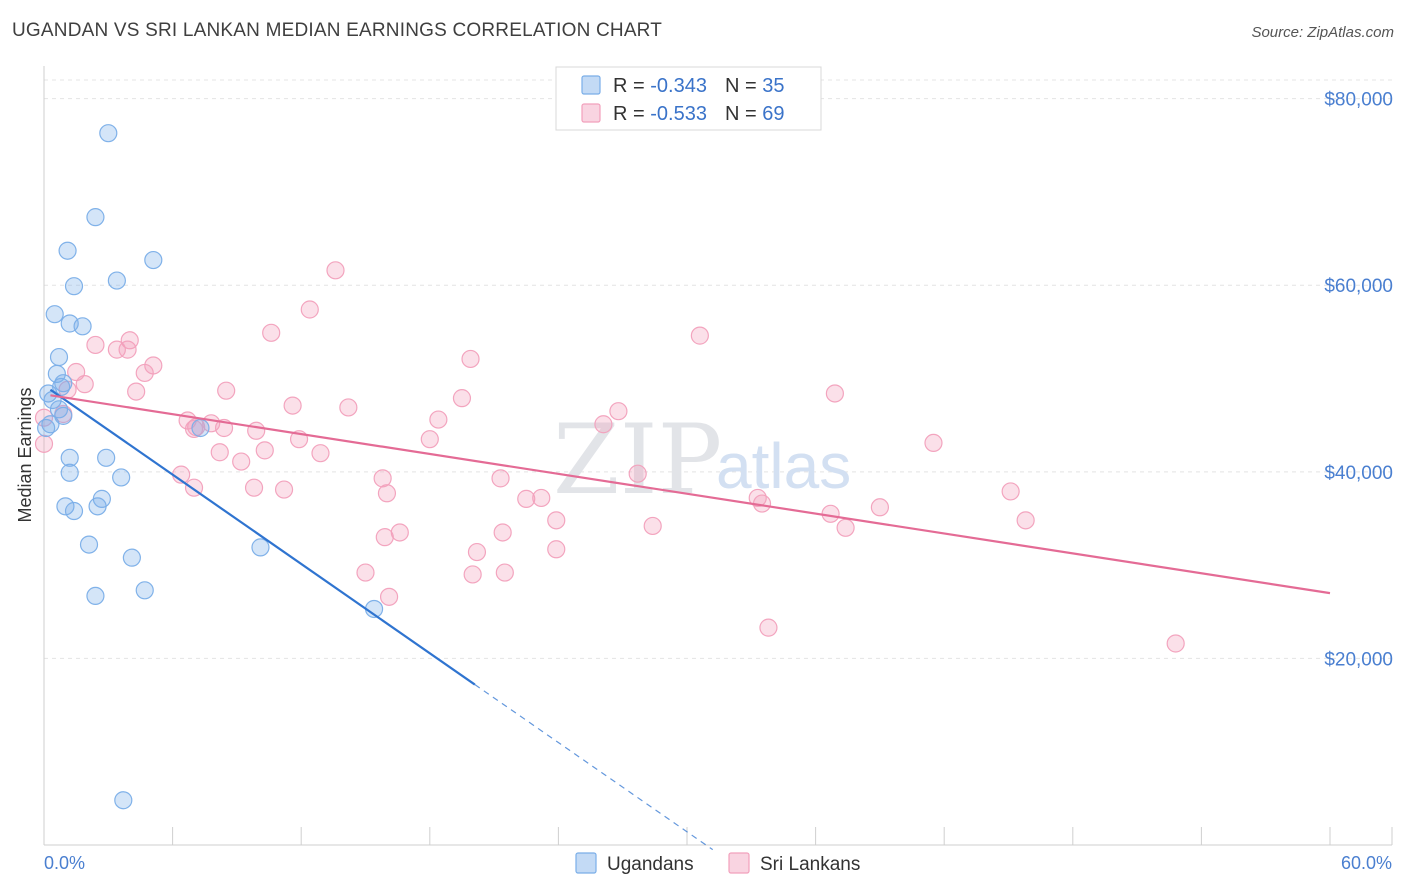 The height and width of the screenshot is (892, 1406). What do you see at coordinates (678, 86) in the screenshot?
I see `legend-r-value: -0.343` at bounding box center [678, 86].